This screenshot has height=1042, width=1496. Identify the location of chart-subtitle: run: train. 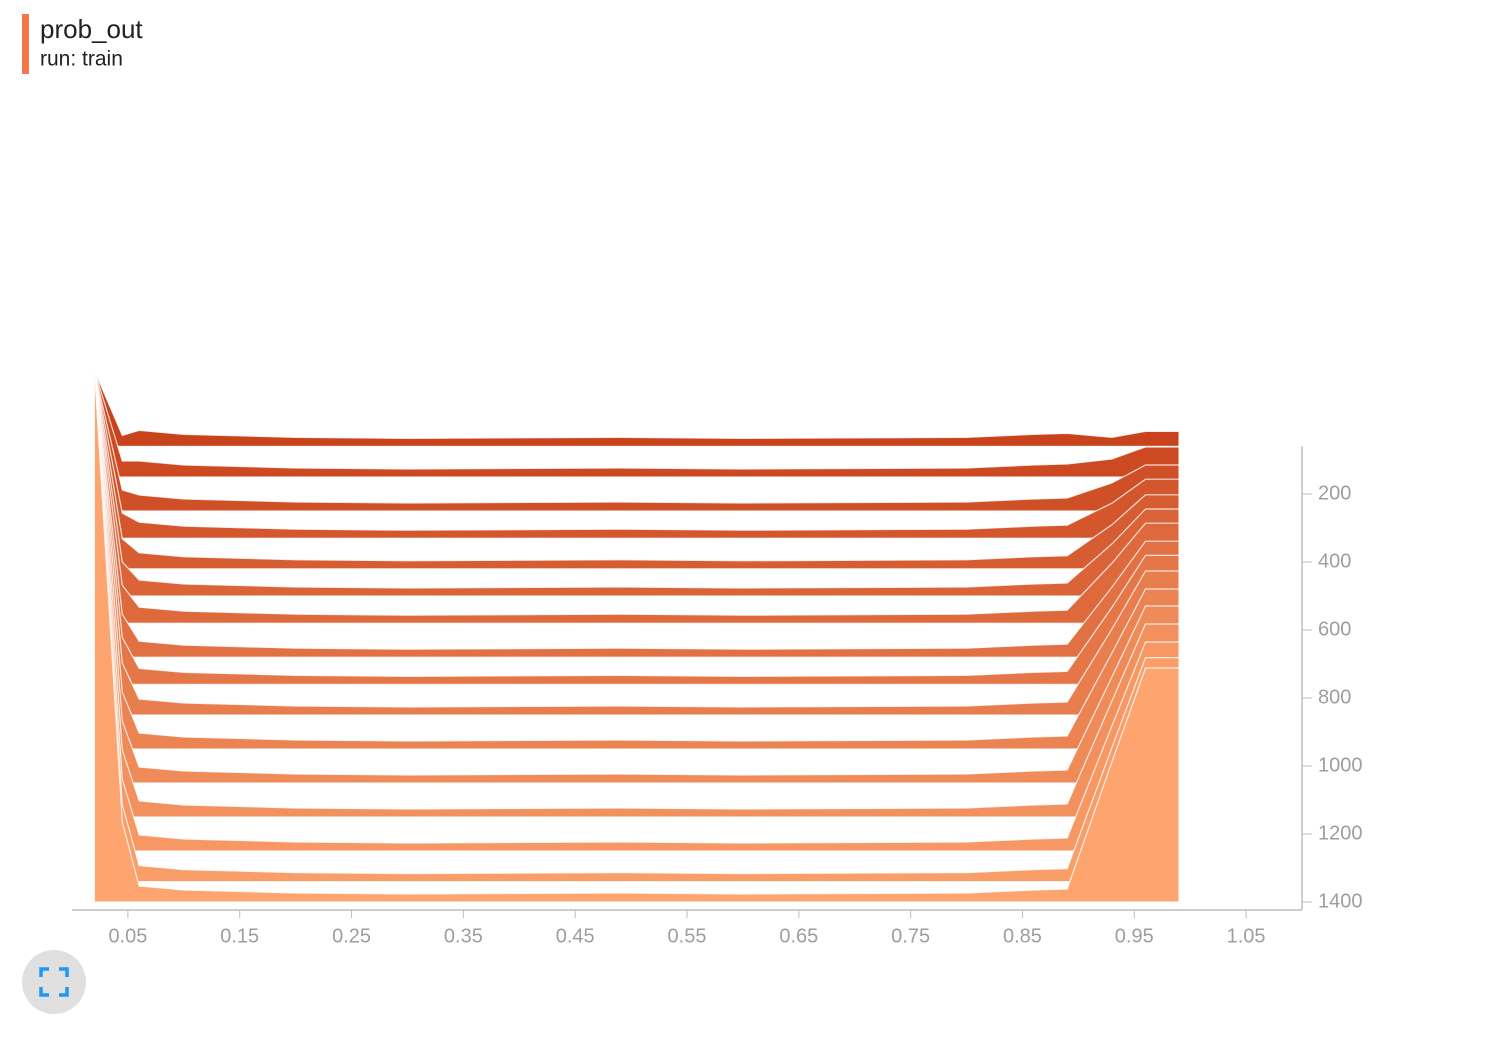
(81, 59).